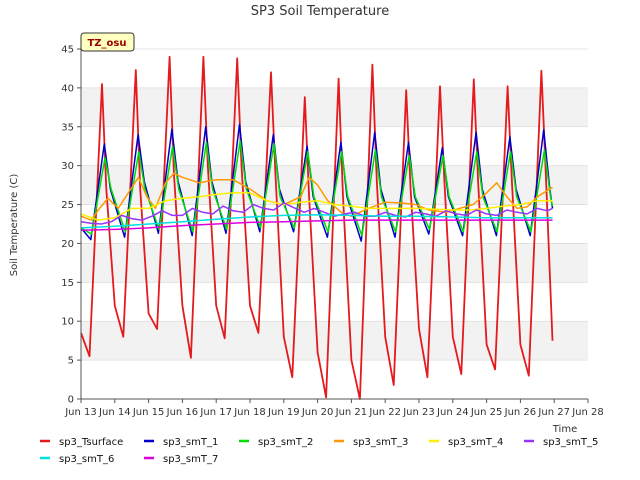  I want to click on x-axis-label: Time, so click(564, 429).